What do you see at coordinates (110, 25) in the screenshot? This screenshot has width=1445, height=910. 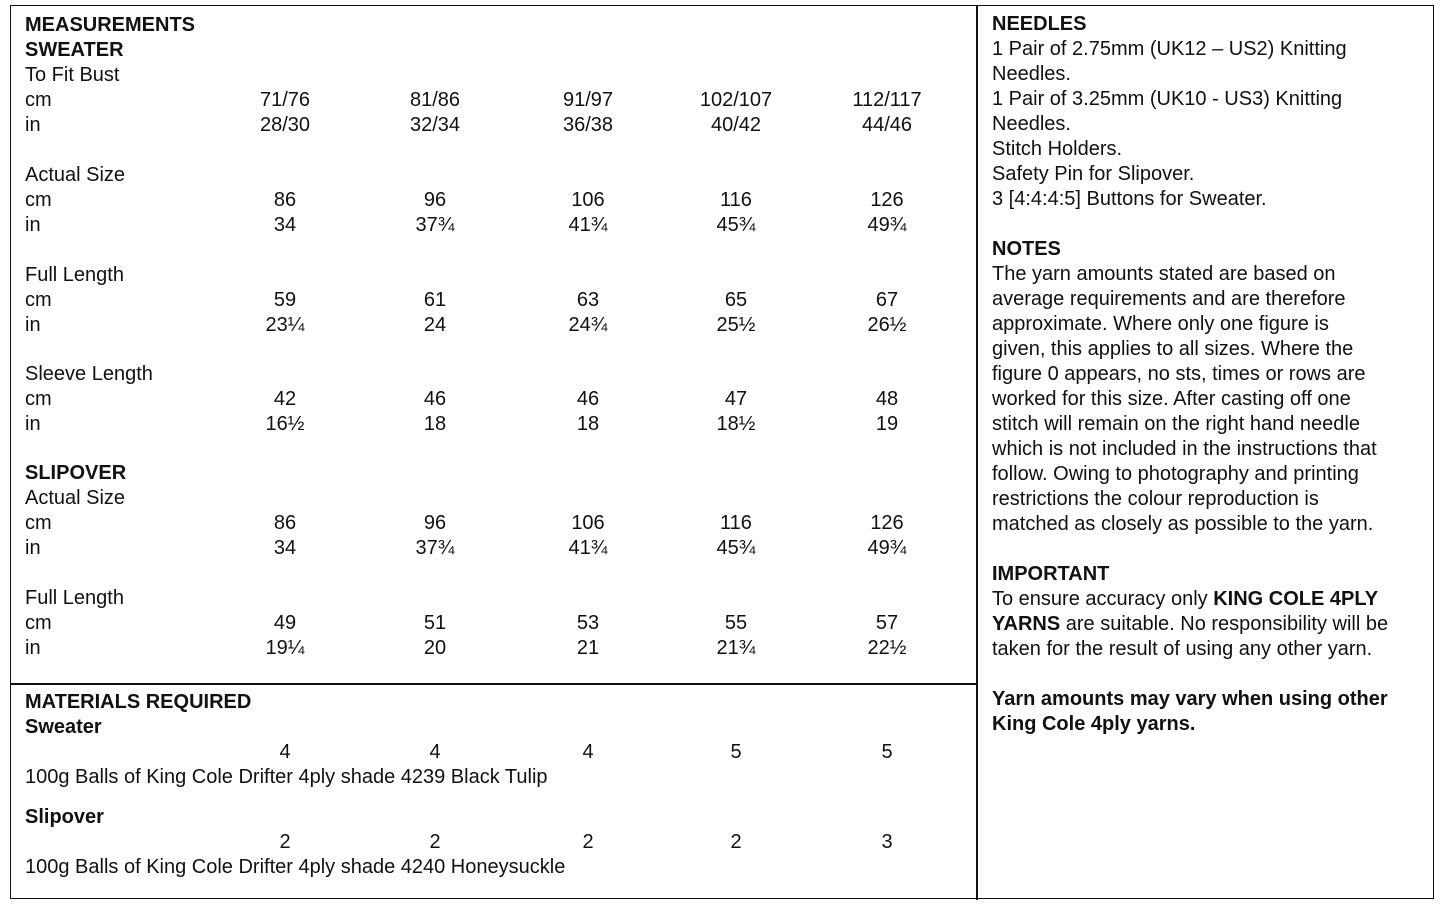 I see `row-label: MEASUREMENTS` at bounding box center [110, 25].